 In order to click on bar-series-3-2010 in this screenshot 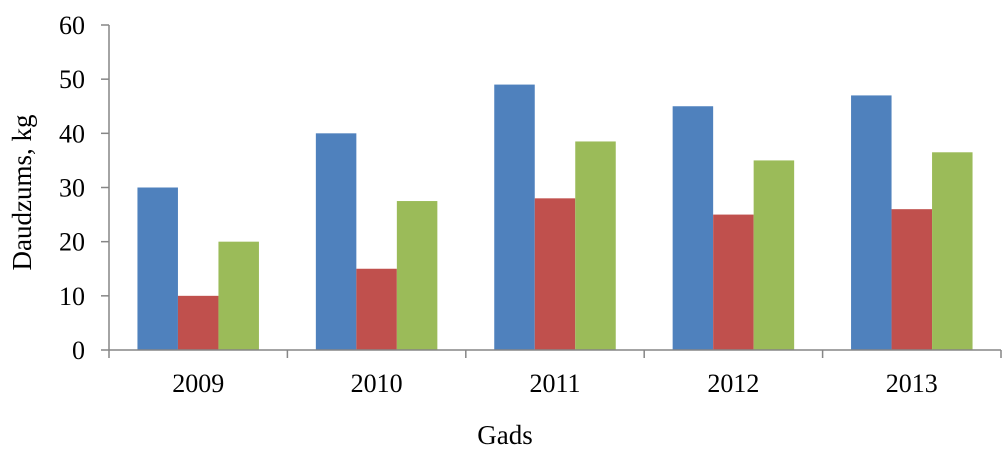, I will do `click(417, 275)`.